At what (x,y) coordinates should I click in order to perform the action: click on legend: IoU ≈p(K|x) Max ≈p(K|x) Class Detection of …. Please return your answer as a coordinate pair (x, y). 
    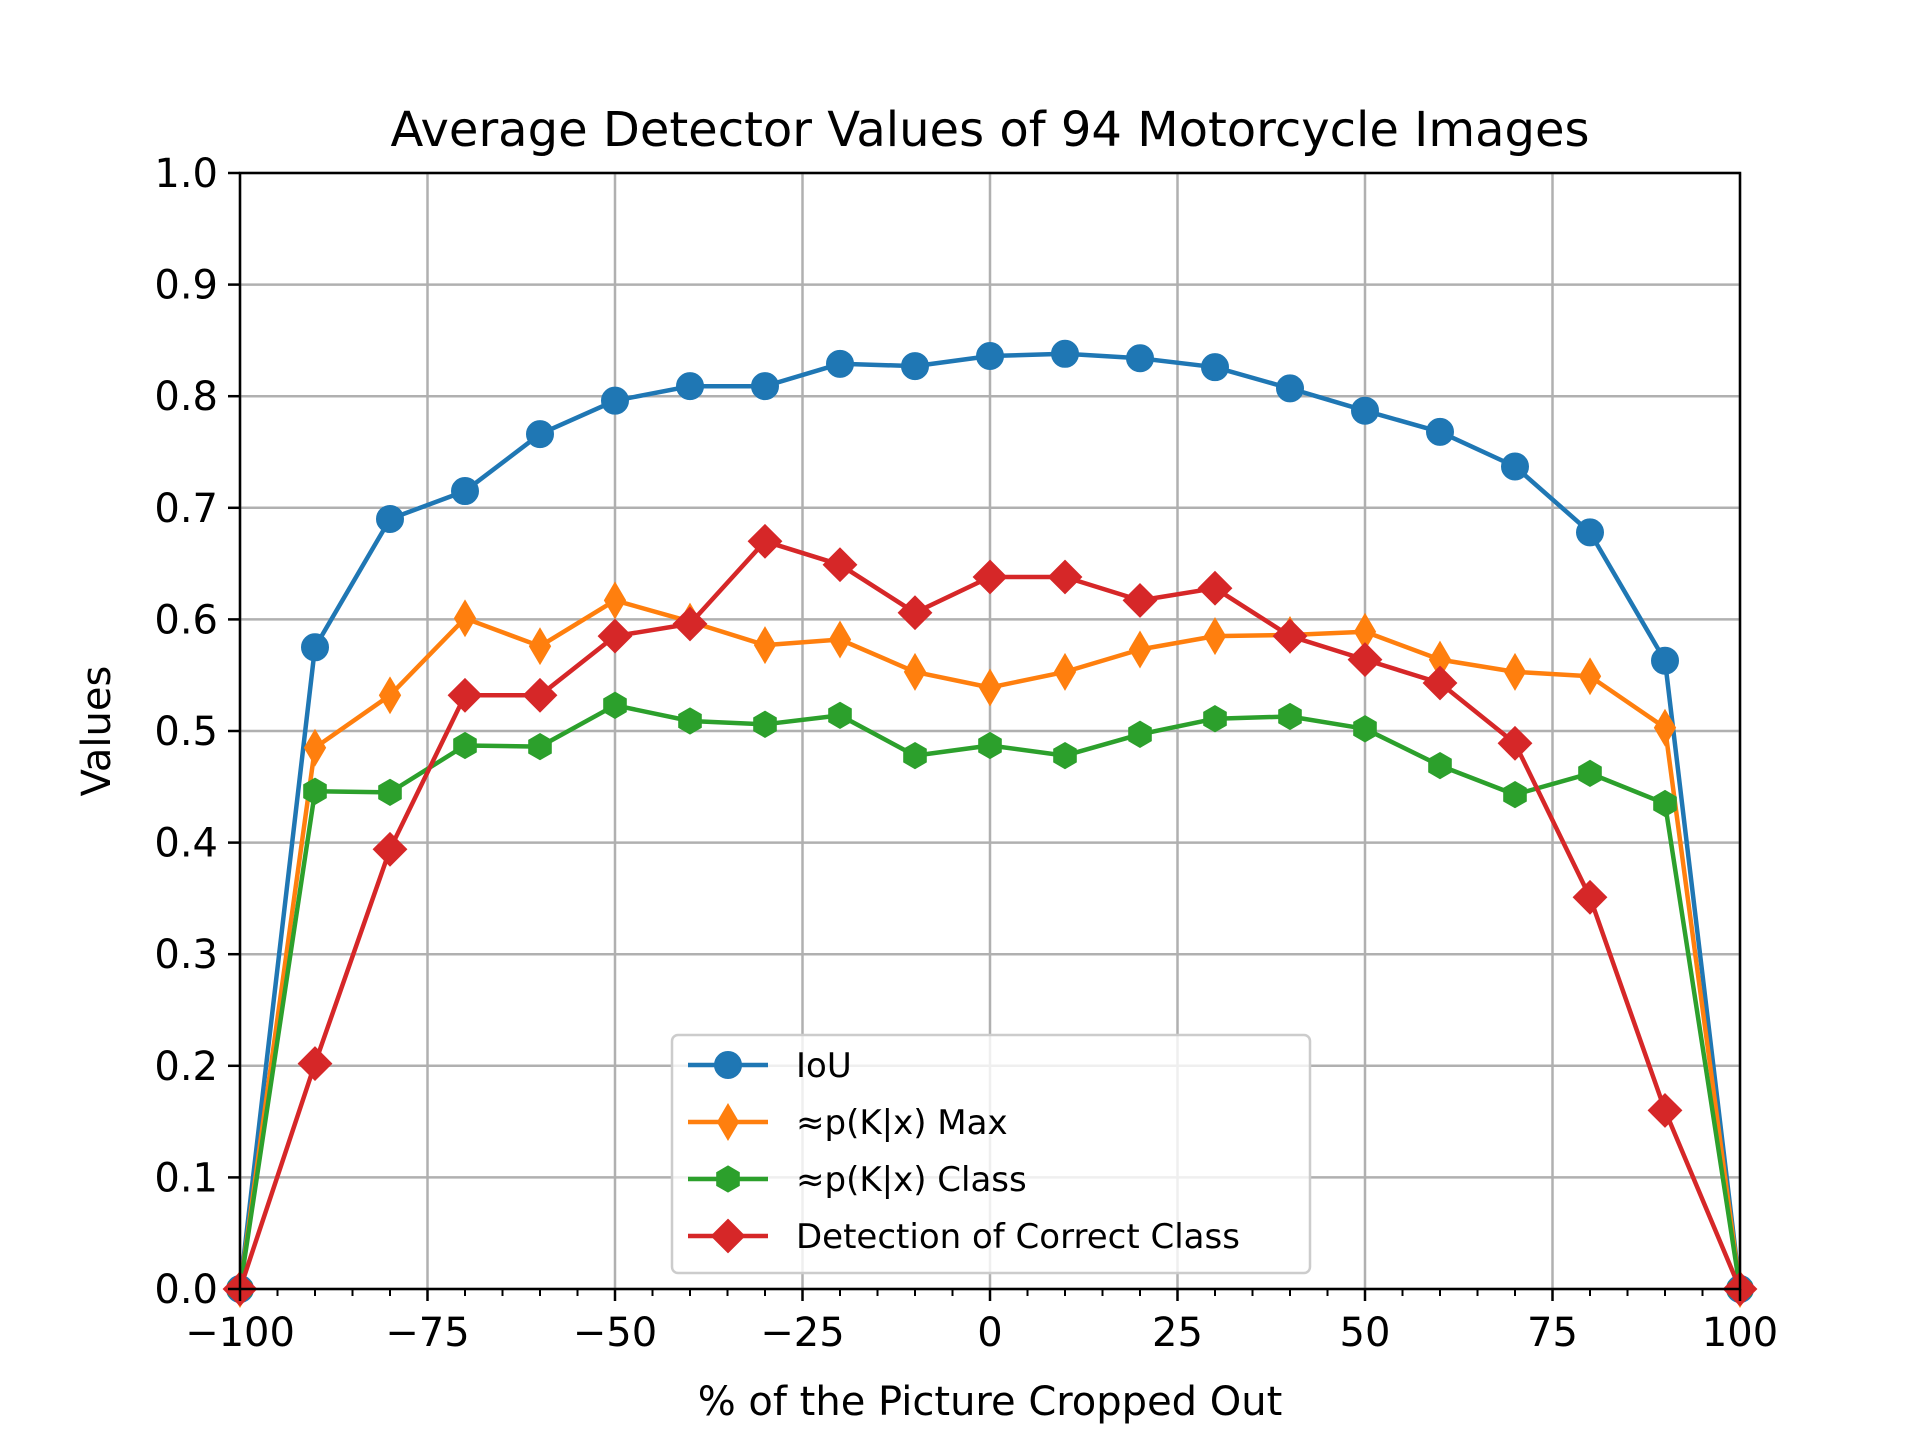
    Looking at the image, I should click on (991, 1154).